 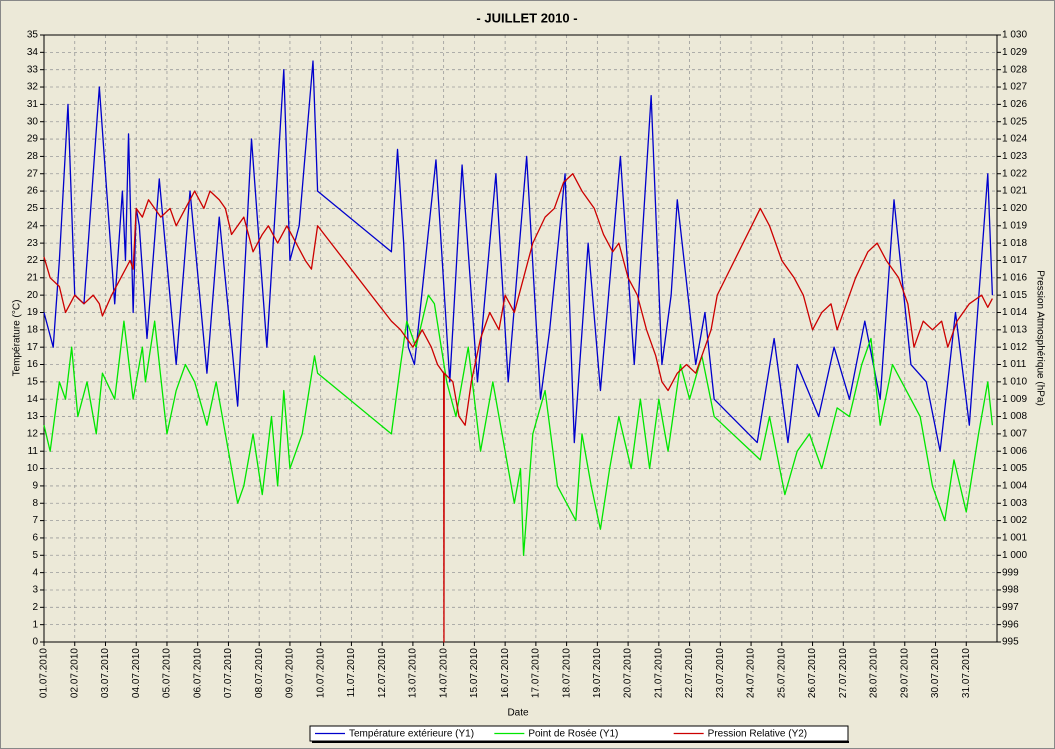 I want to click on y-tick-label: 19, so click(x=33, y=312).